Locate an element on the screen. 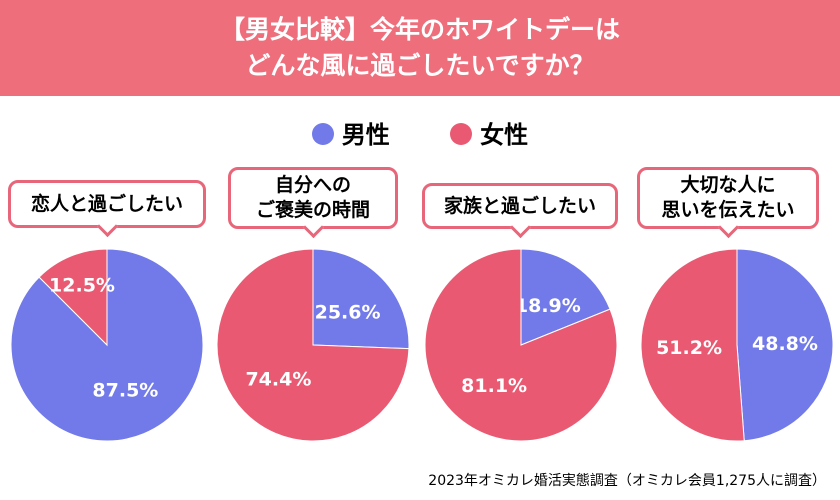  pie-4-label-female: 51.2% is located at coordinates (689, 348).